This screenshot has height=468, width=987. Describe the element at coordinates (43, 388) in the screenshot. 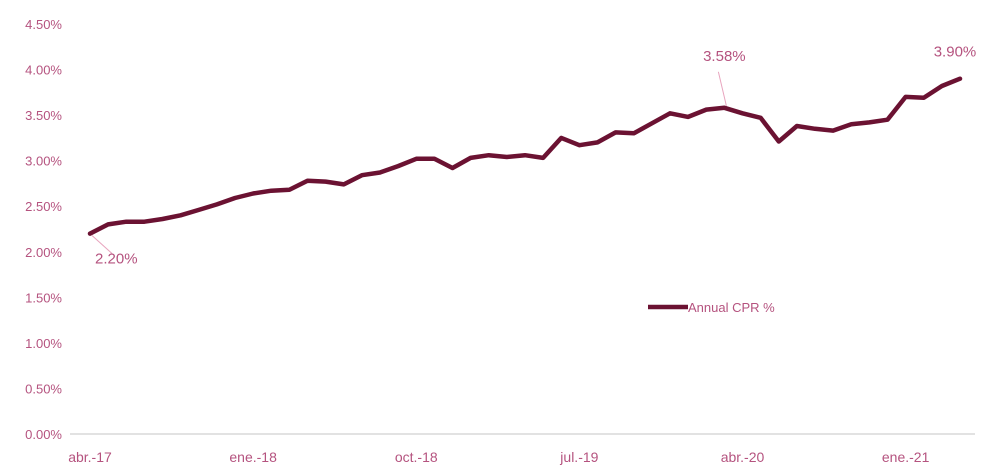

I see `y-tick-label: 0.50%` at that location.